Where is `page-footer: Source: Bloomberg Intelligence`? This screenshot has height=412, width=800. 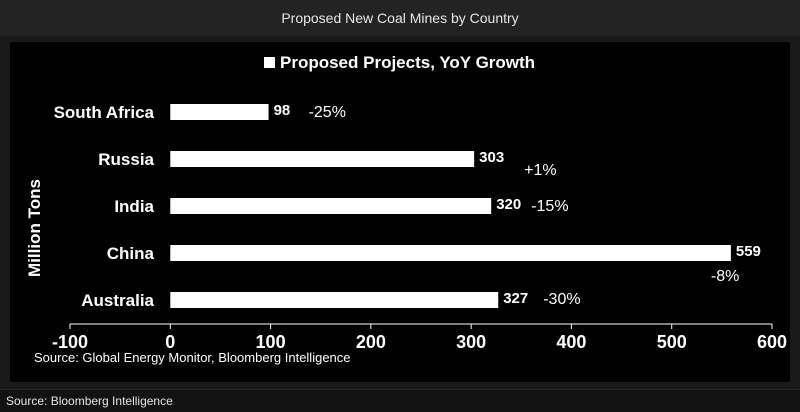
page-footer: Source: Bloomberg Intelligence is located at coordinates (400, 400).